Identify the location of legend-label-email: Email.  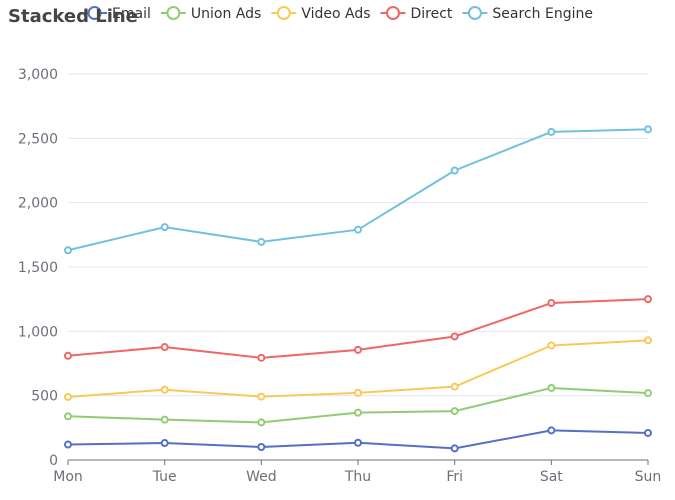
(131, 14).